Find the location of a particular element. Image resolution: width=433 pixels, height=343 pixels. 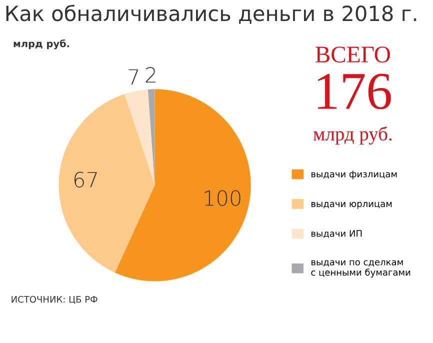

data-label: 7 is located at coordinates (133, 77).